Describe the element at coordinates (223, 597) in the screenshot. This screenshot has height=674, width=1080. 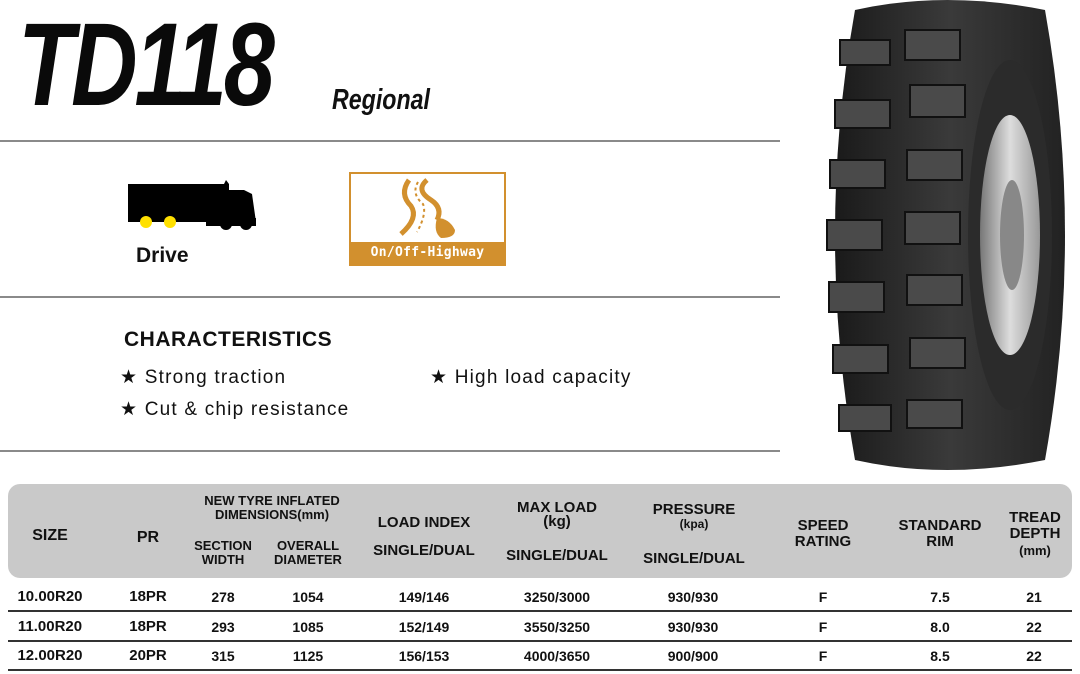
I see `table-cell: 278` at that location.